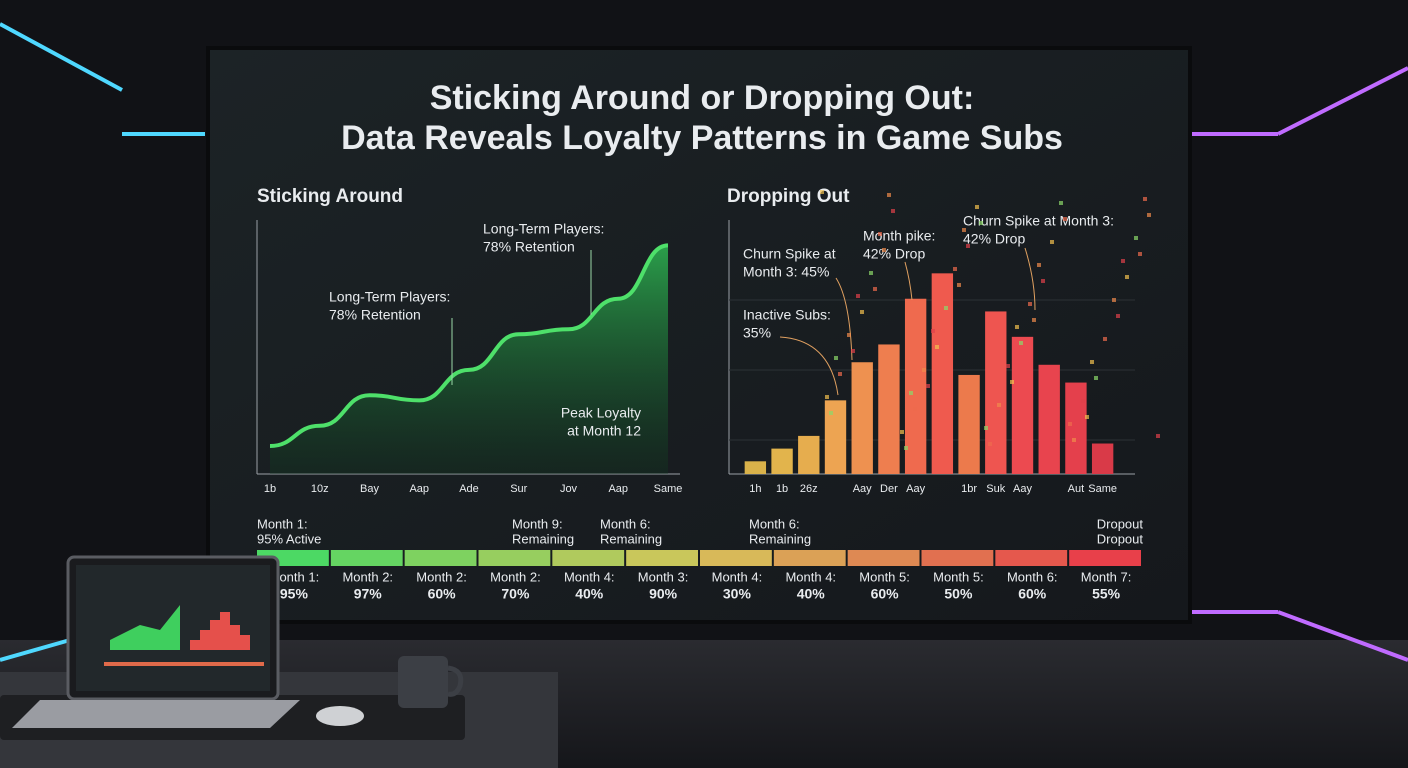 The height and width of the screenshot is (768, 1408). Describe the element at coordinates (810, 576) in the screenshot. I see `timeline-label: Month 4:` at that location.